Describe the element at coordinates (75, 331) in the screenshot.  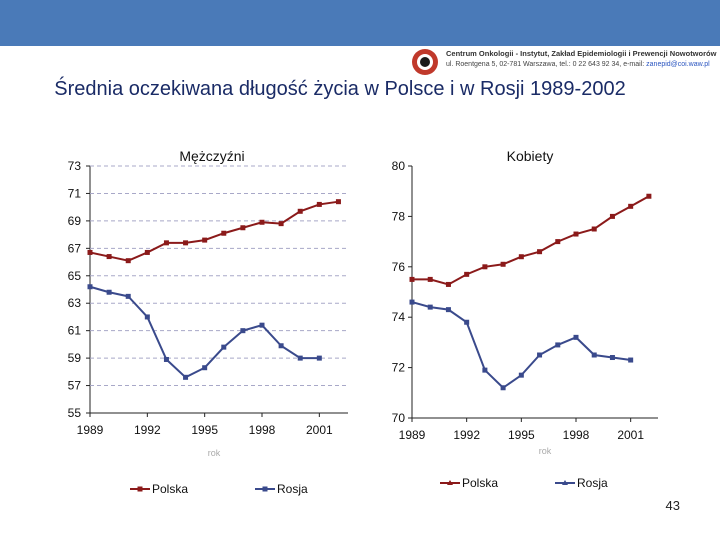
I see `panel1-y-tick-label: 61` at that location.